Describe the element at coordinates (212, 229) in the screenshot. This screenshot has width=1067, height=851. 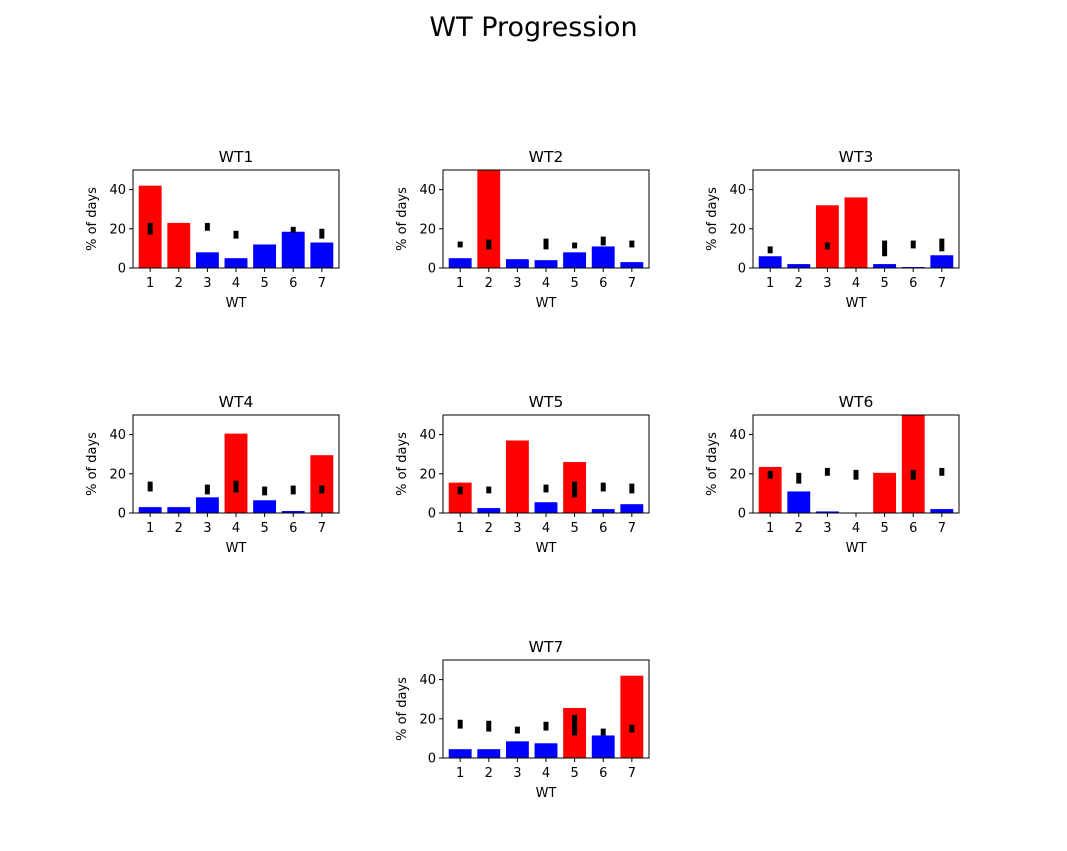
I see `subplot-wt1: 1 2 3 4 5 6 7 0 20 40 WT1 WT % of days` at that location.